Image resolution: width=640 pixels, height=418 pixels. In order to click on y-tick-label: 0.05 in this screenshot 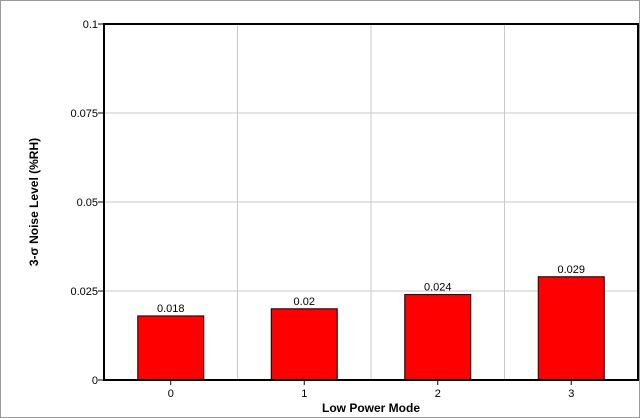, I will do `click(87, 203)`.